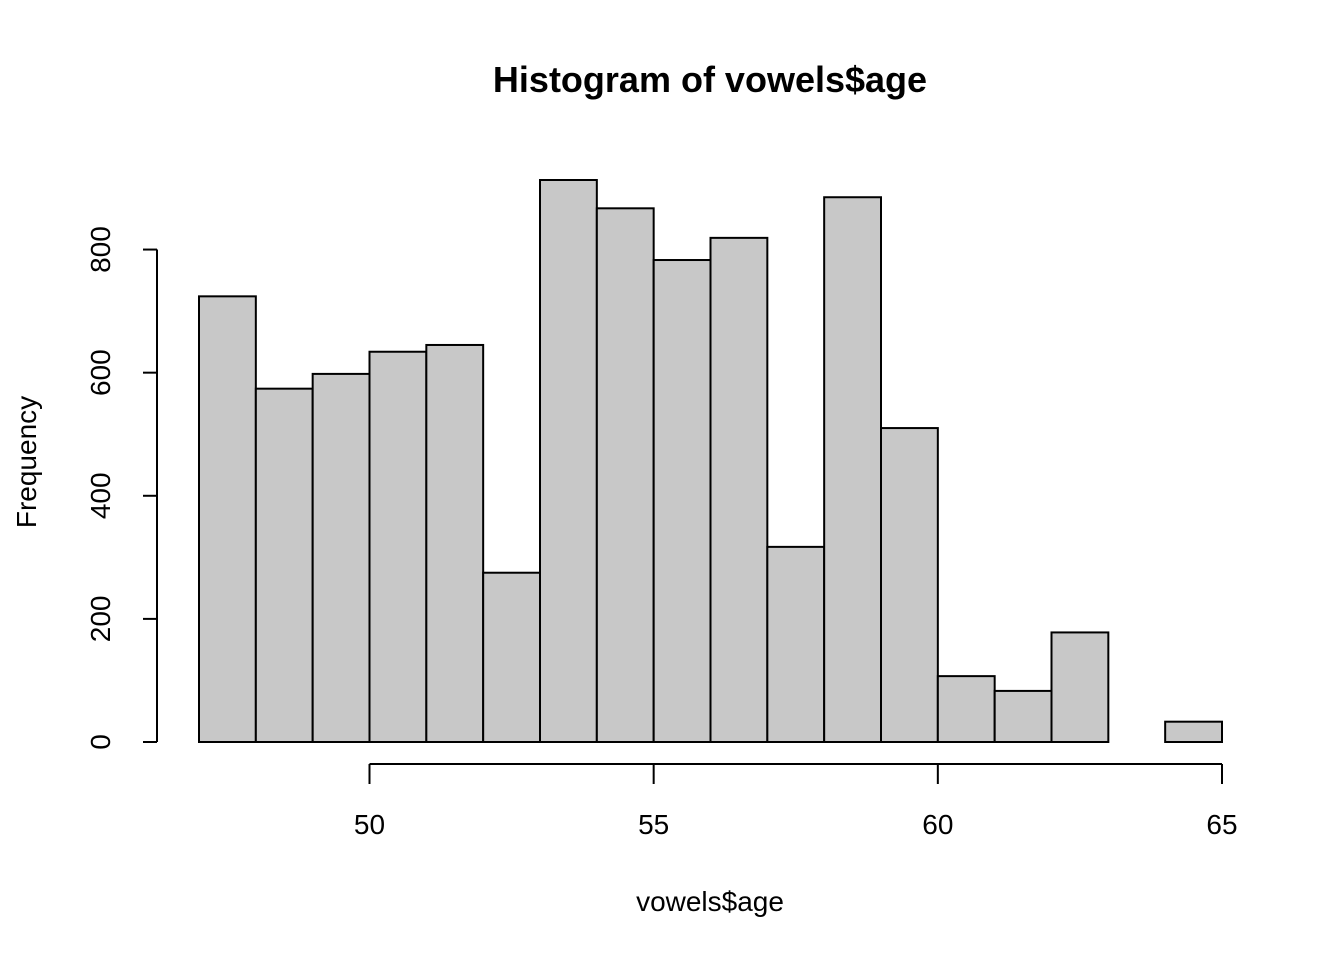 This screenshot has width=1344, height=960. Describe the element at coordinates (26, 462) in the screenshot. I see `y-axis-label: Frequency` at that location.